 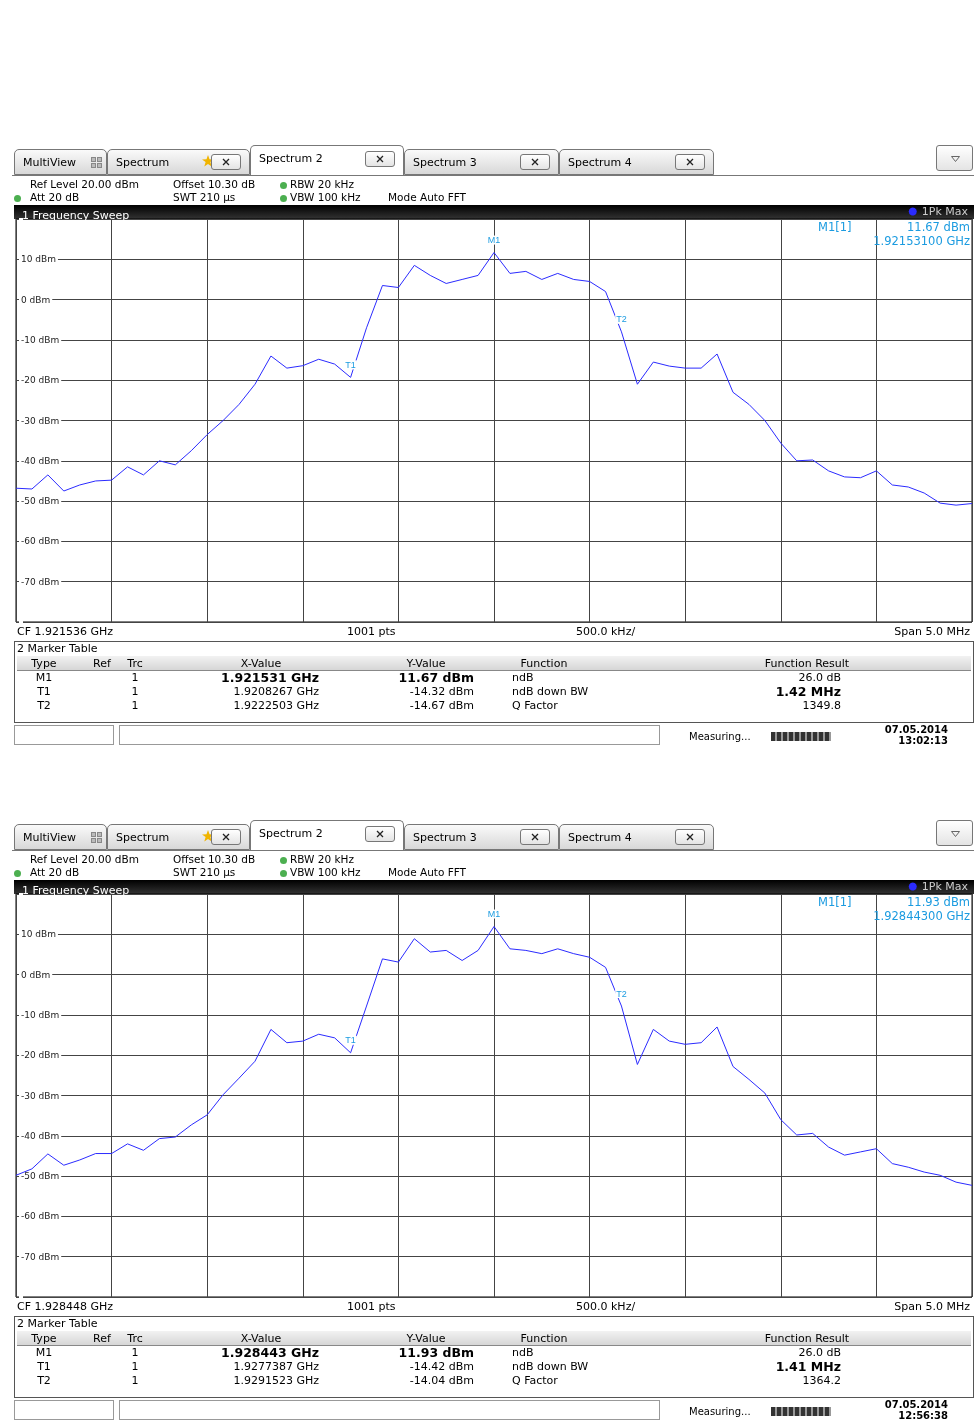 I want to click on text: 1.9222503 GHz, so click(x=275, y=705).